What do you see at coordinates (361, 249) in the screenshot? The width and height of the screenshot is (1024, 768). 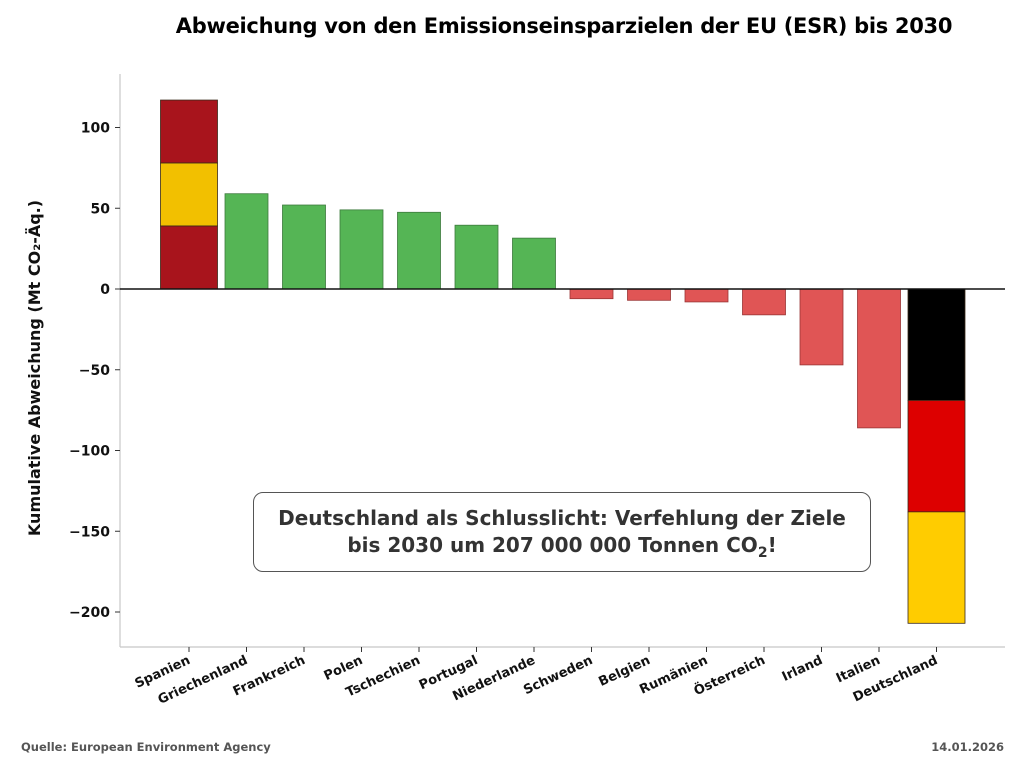 I see `bar-polen` at bounding box center [361, 249].